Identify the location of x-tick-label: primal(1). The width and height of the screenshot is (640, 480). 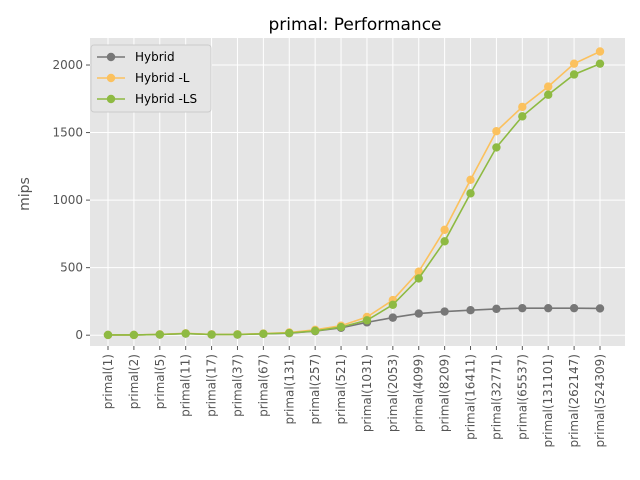
(108, 381).